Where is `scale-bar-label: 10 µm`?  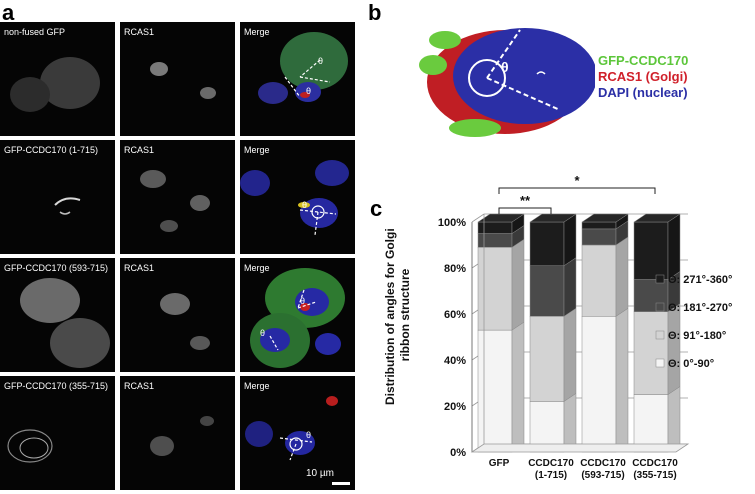 scale-bar-label: 10 µm is located at coordinates (320, 473).